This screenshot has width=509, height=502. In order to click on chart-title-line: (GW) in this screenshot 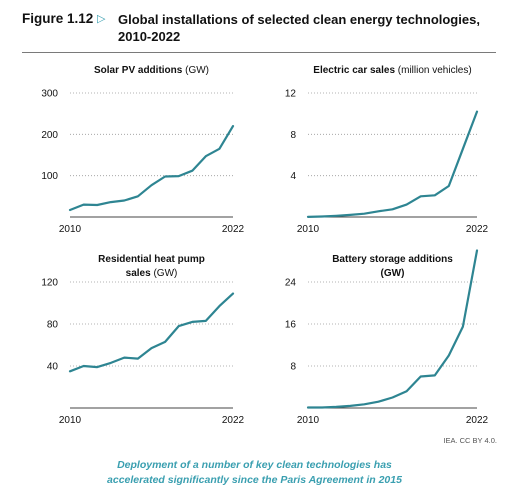, I will do `click(393, 273)`.